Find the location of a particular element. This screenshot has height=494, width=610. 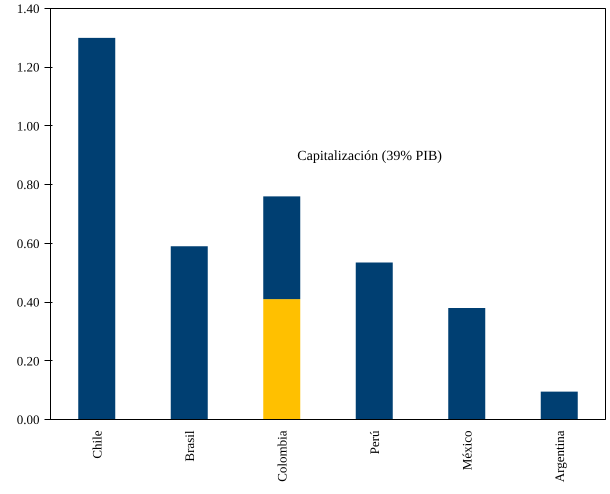

y-tick-label: 0.80 is located at coordinates (28, 184).